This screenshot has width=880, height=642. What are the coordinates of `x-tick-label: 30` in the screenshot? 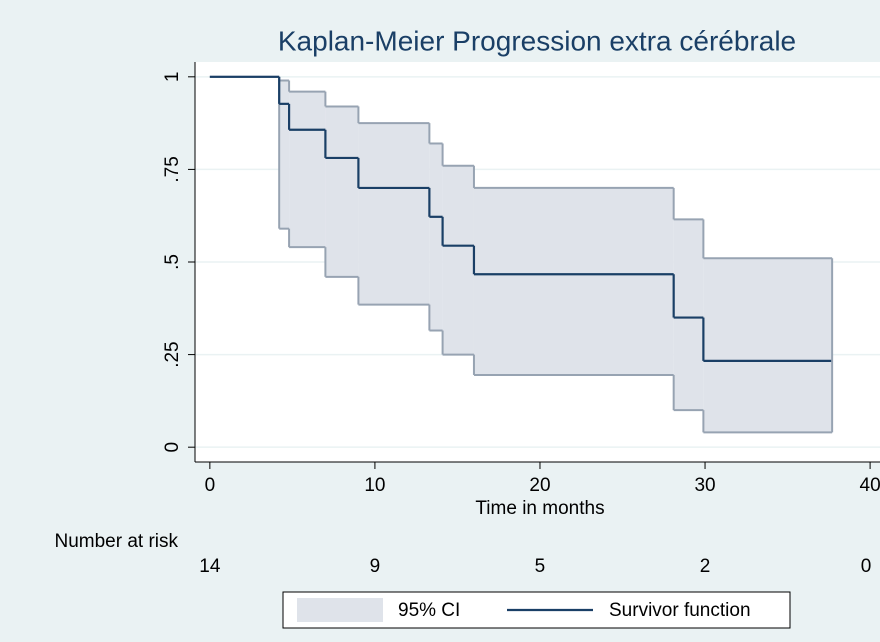 It's located at (704, 485).